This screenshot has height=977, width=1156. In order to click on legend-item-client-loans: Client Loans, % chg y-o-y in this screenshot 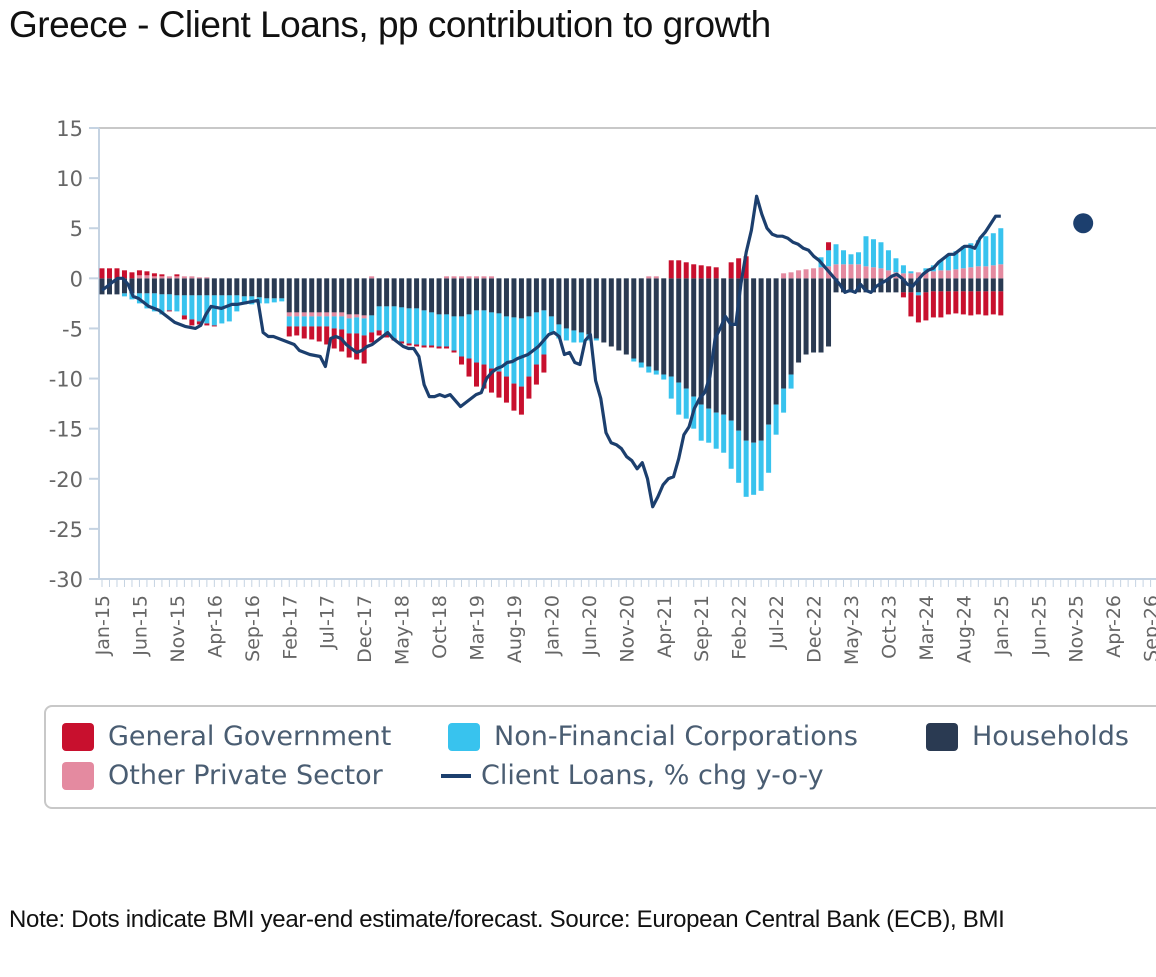, I will do `click(632, 775)`.